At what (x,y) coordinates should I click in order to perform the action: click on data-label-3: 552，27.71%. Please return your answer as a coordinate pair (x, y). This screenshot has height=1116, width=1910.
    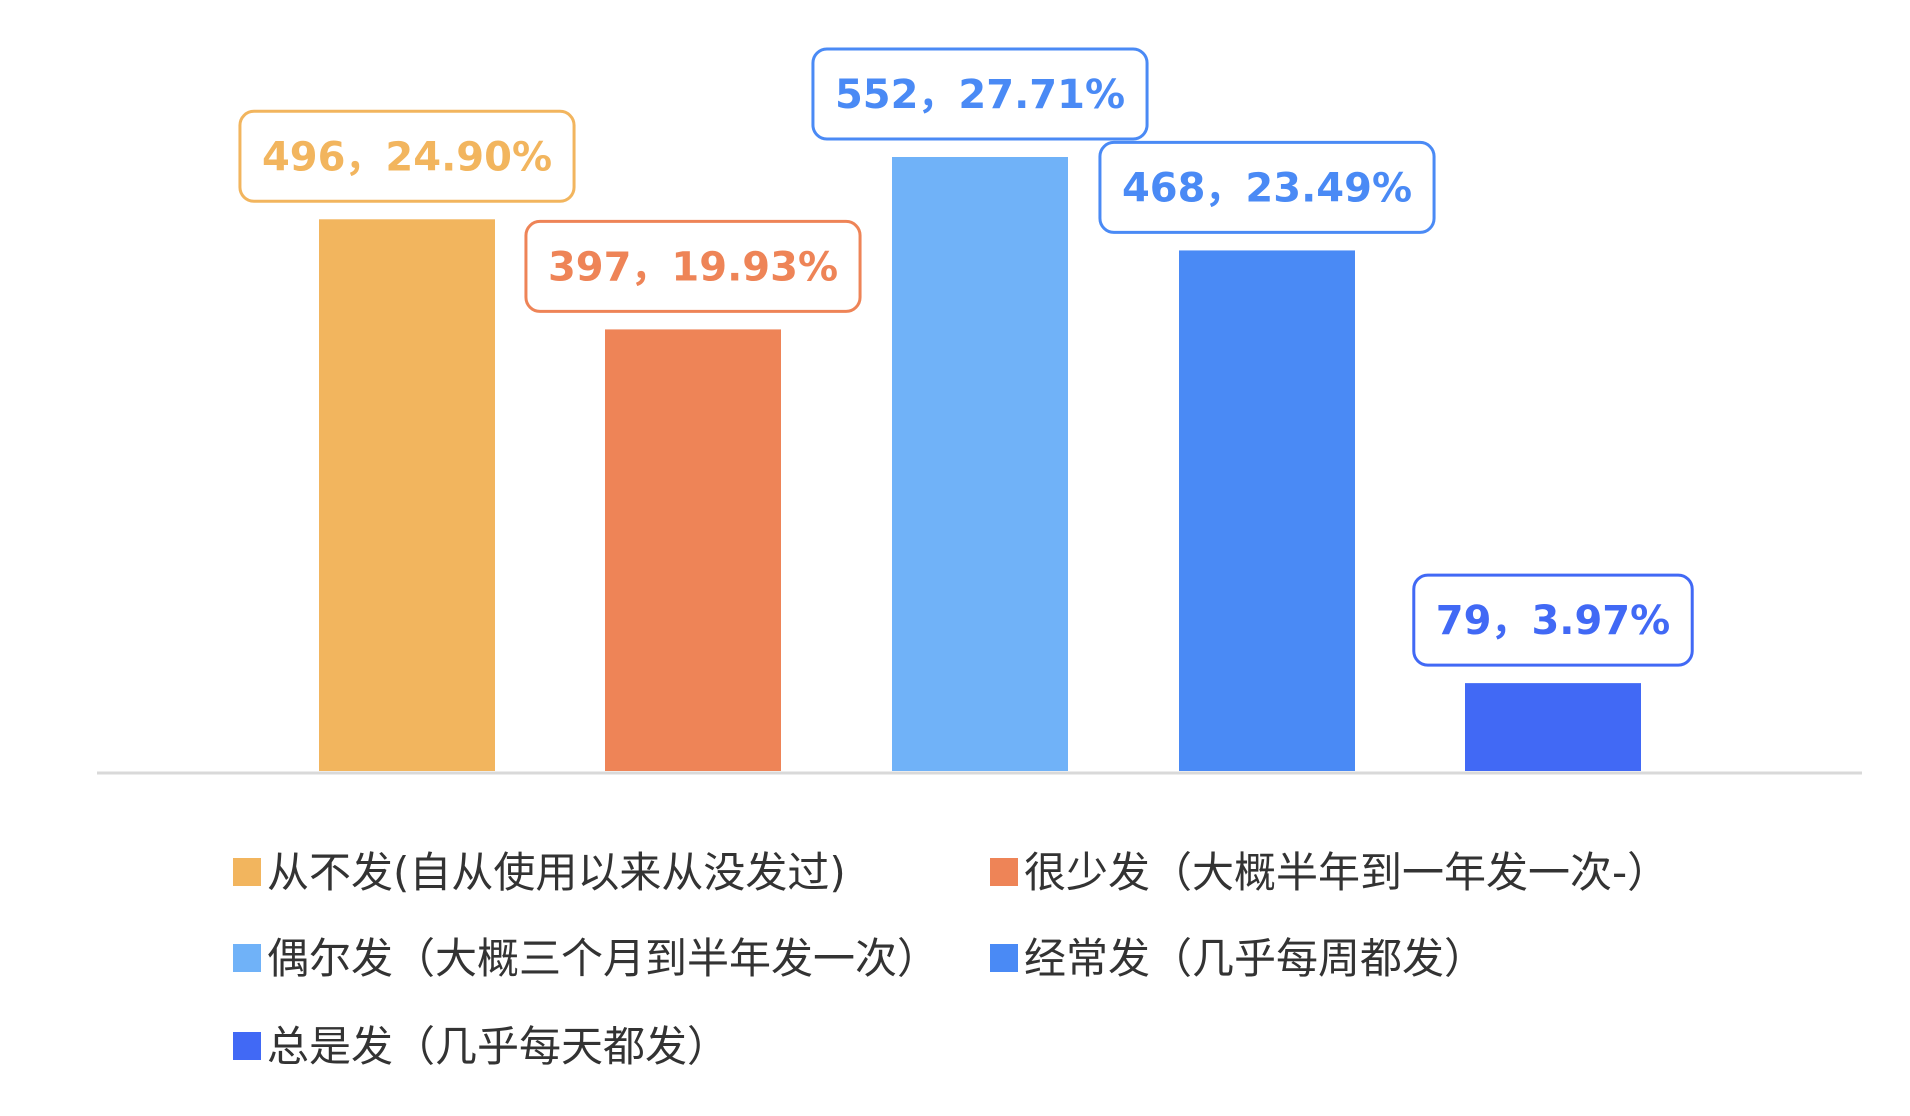
    Looking at the image, I should click on (980, 95).